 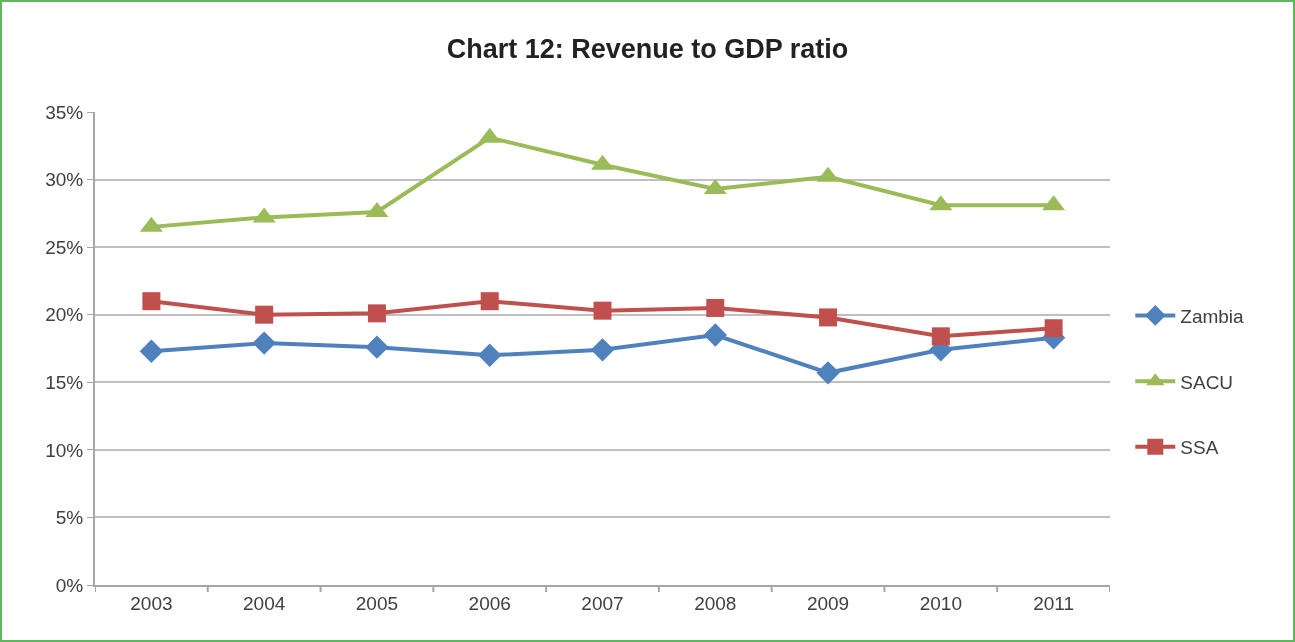 I want to click on x-tick-label: 2008, so click(x=715, y=603).